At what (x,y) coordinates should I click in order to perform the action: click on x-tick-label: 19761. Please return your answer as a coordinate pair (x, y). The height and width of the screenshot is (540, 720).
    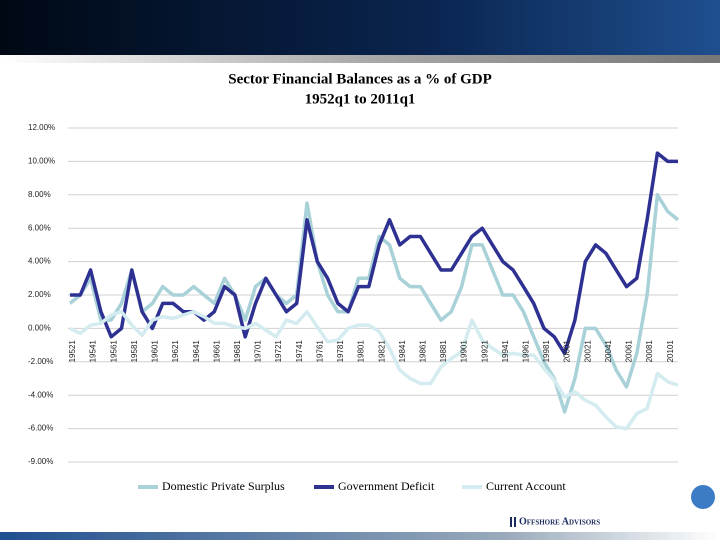
    Looking at the image, I should click on (319, 351).